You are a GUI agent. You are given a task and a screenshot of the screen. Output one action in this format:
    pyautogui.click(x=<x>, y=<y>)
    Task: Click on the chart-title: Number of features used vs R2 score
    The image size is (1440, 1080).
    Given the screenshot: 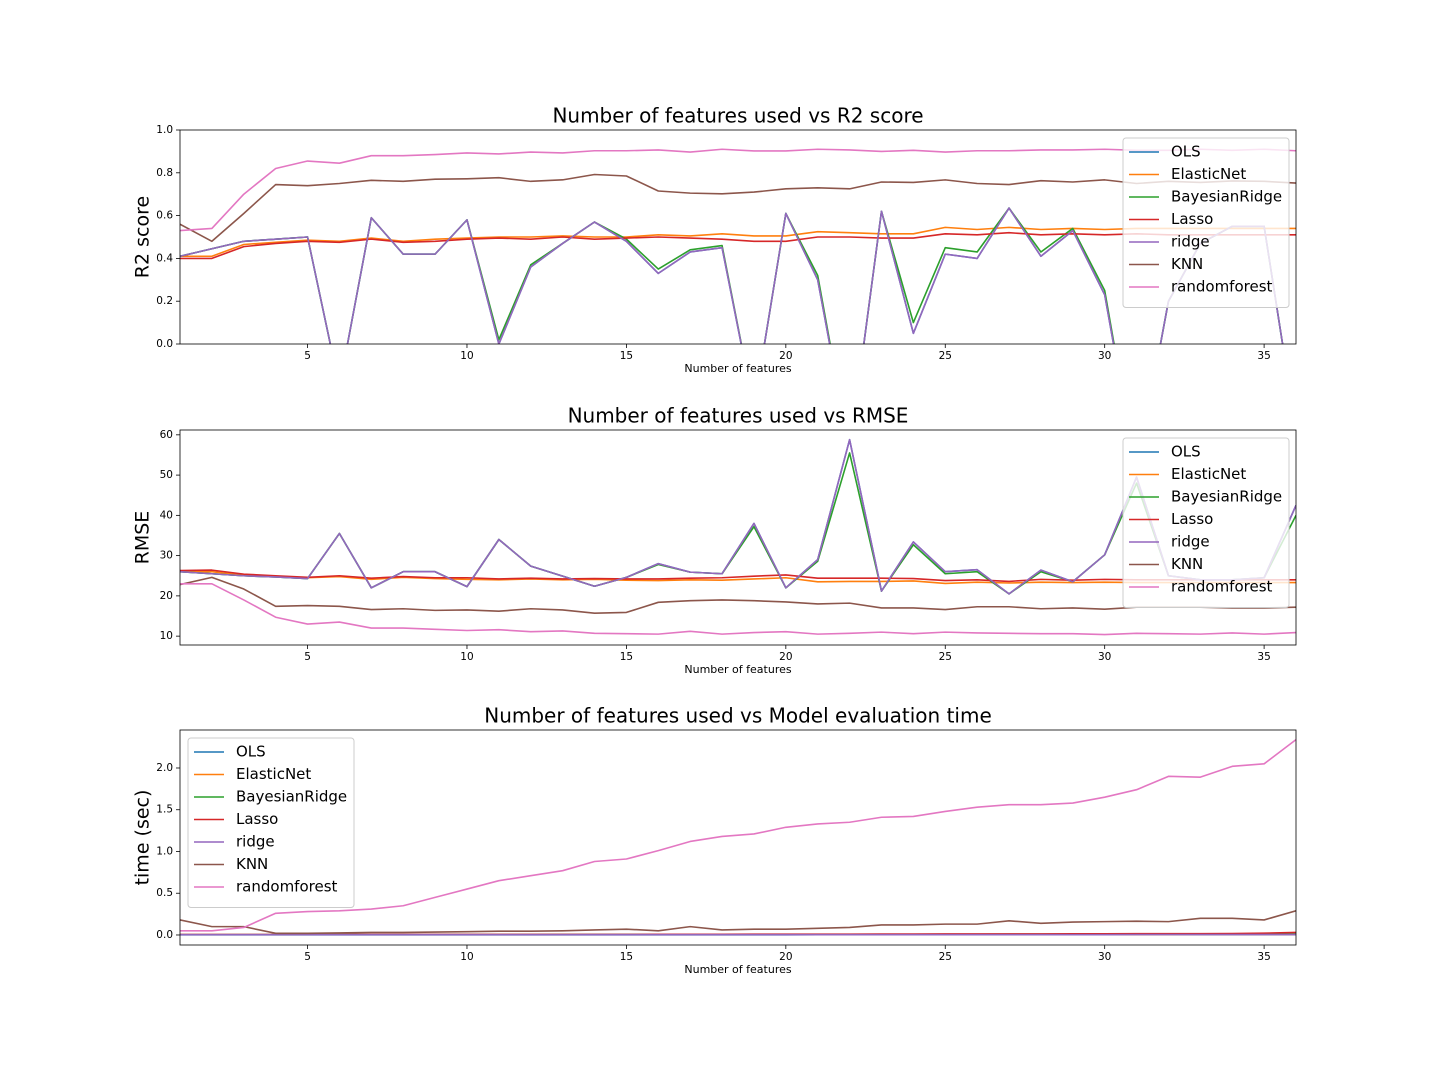 What is the action you would take?
    pyautogui.click(x=737, y=116)
    